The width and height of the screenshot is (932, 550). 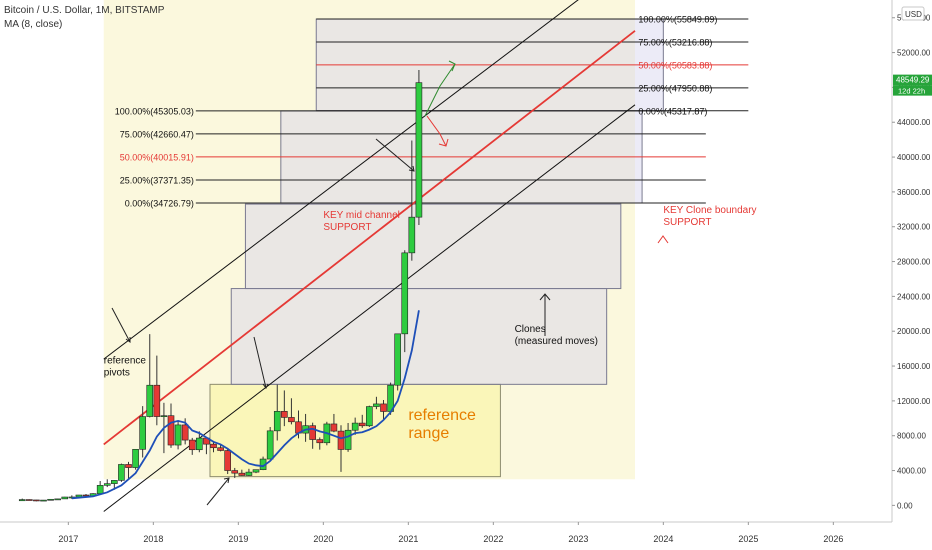 I want to click on annotation-key-mid-channel: KEY mid channel, so click(x=361, y=215).